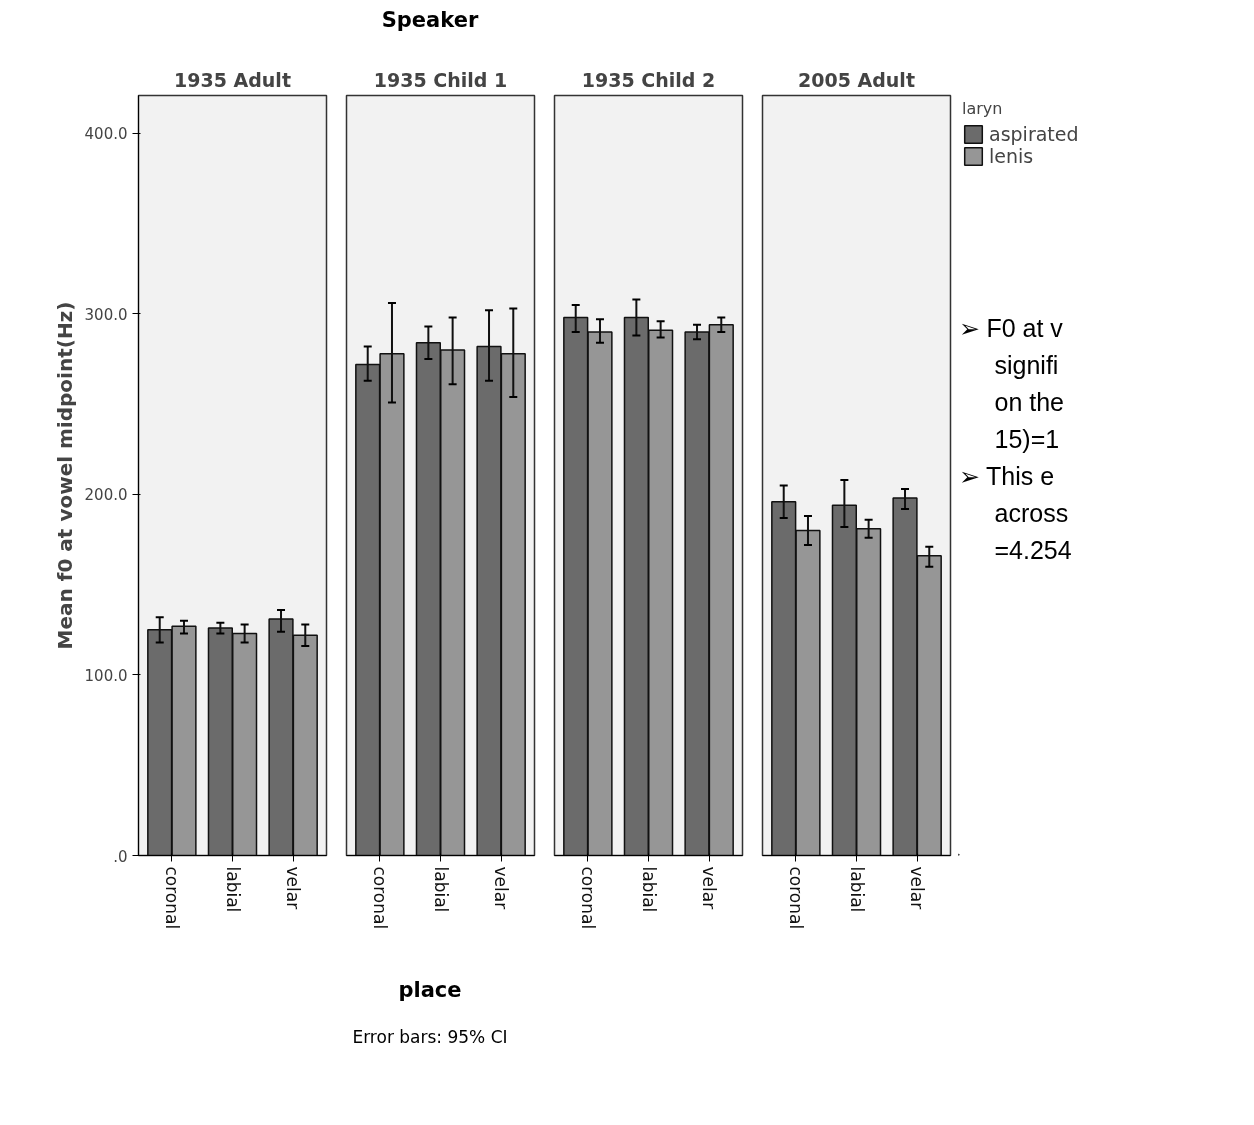  I want to click on text: 15)=1, so click(1027, 438).